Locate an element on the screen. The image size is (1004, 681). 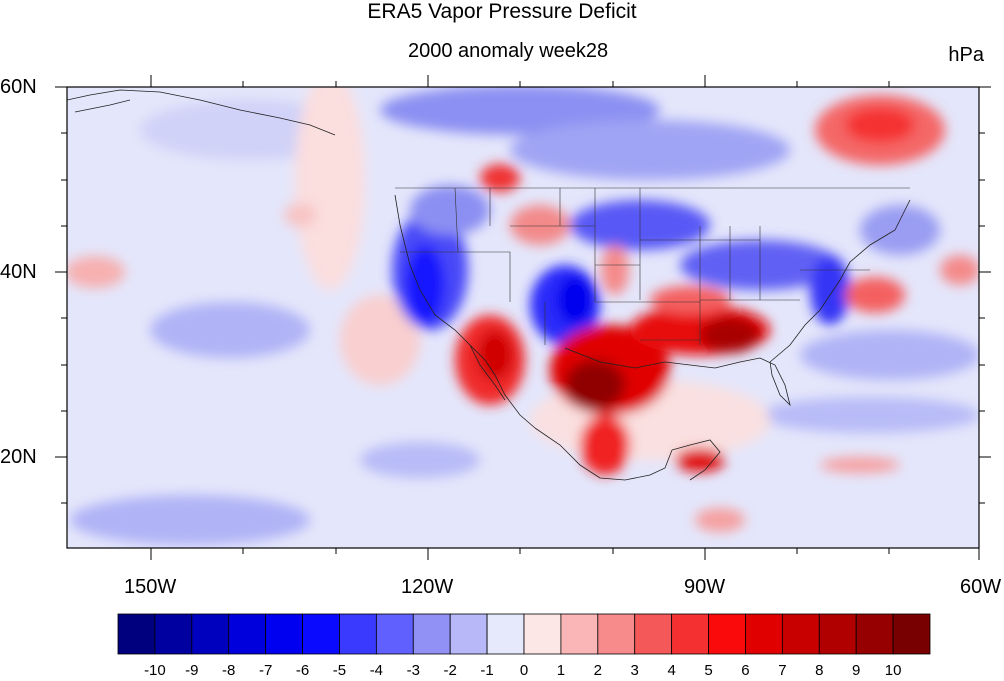
colorbar-tick-label: 9 is located at coordinates (856, 670).